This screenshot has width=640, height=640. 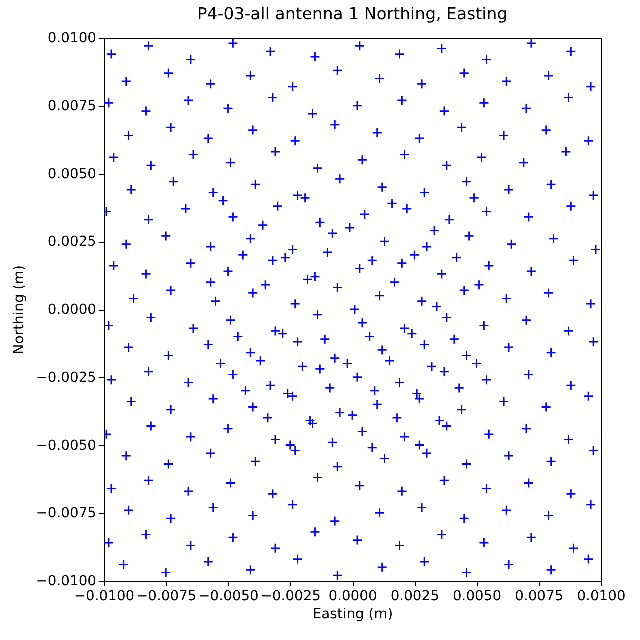 I want to click on x-axis-title: Easting (m), so click(x=353, y=614).